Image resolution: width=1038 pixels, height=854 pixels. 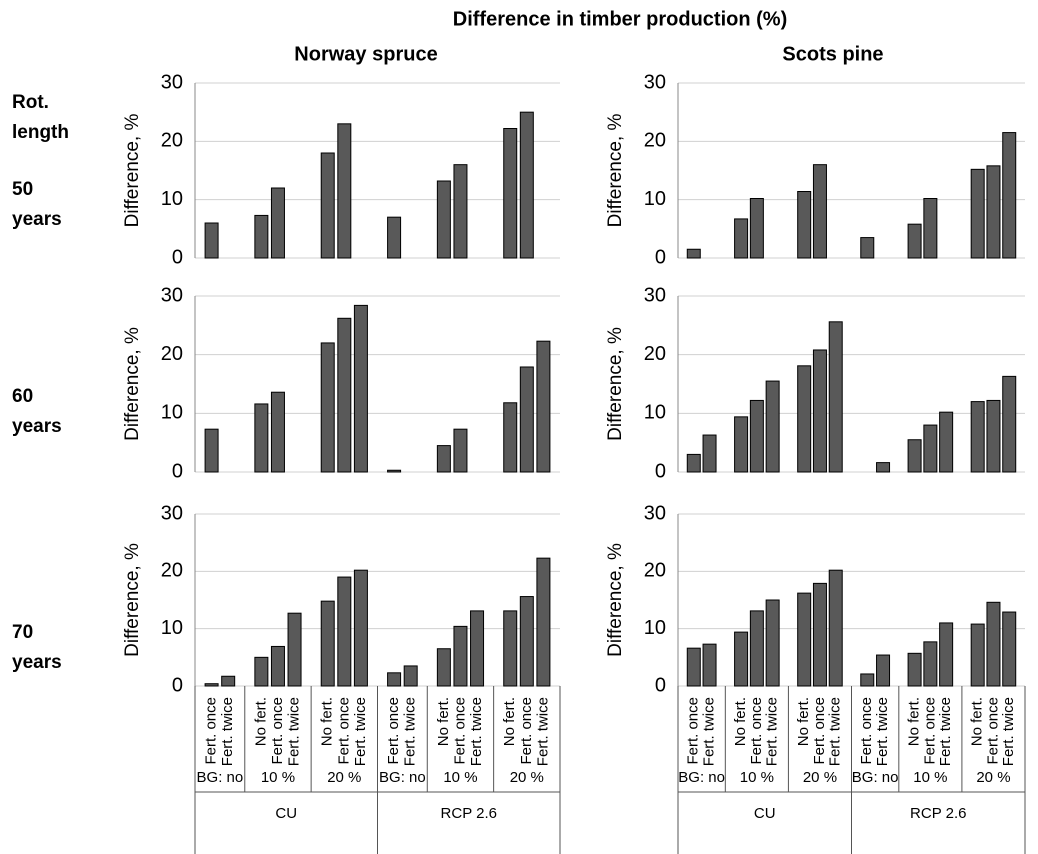 I want to click on row-label: 60 years, so click(x=37, y=411).